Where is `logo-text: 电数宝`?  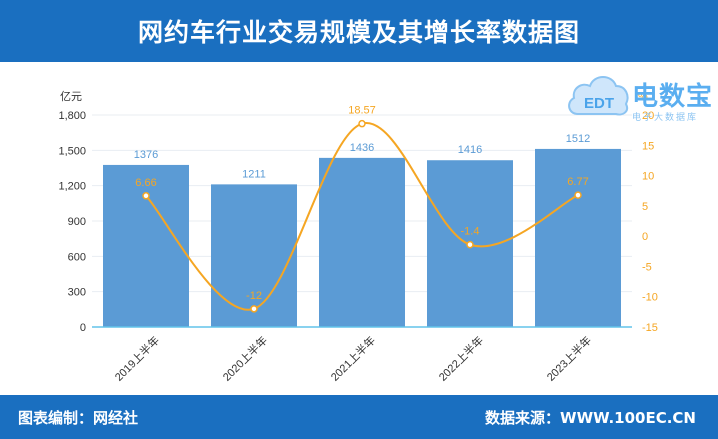
logo-text: 电数宝 is located at coordinates (673, 97).